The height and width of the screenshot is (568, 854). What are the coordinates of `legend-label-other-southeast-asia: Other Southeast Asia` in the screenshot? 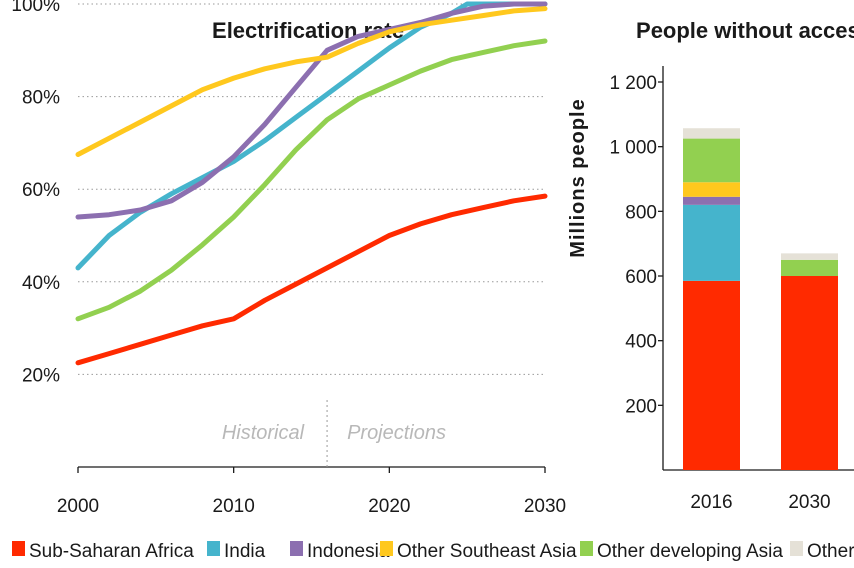 It's located at (487, 551).